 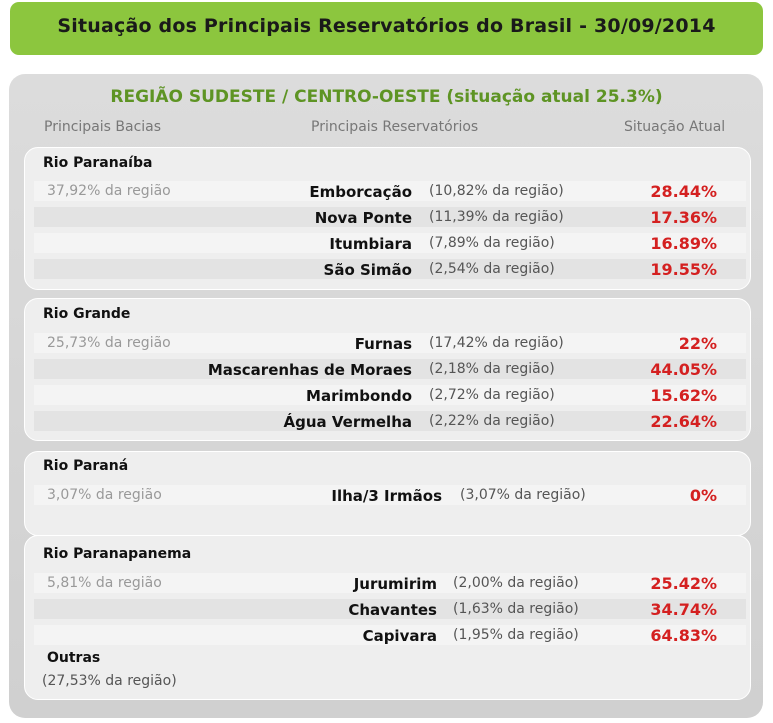 What do you see at coordinates (683, 635) in the screenshot?
I see `reservoir-status: 64.83%` at bounding box center [683, 635].